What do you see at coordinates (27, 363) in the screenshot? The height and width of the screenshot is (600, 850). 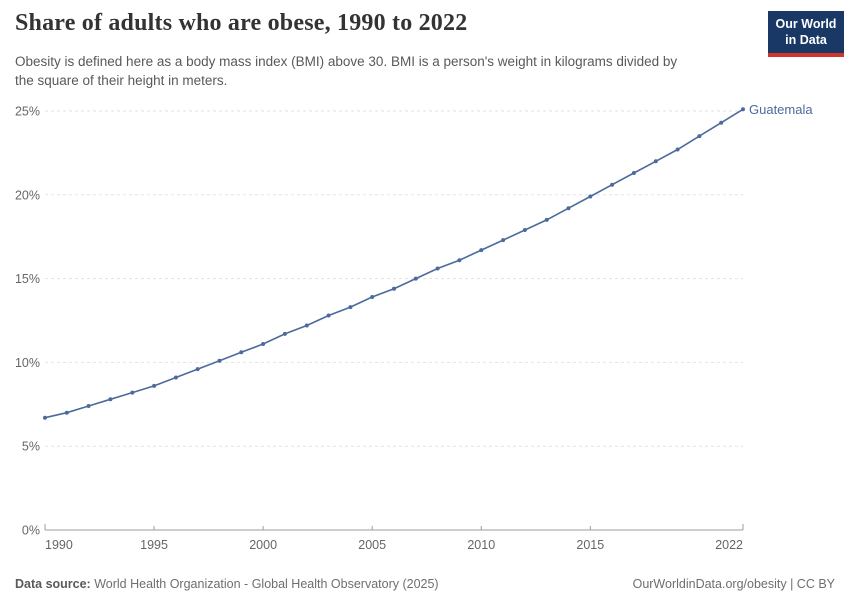 I see `y-tick-label: 10%` at bounding box center [27, 363].